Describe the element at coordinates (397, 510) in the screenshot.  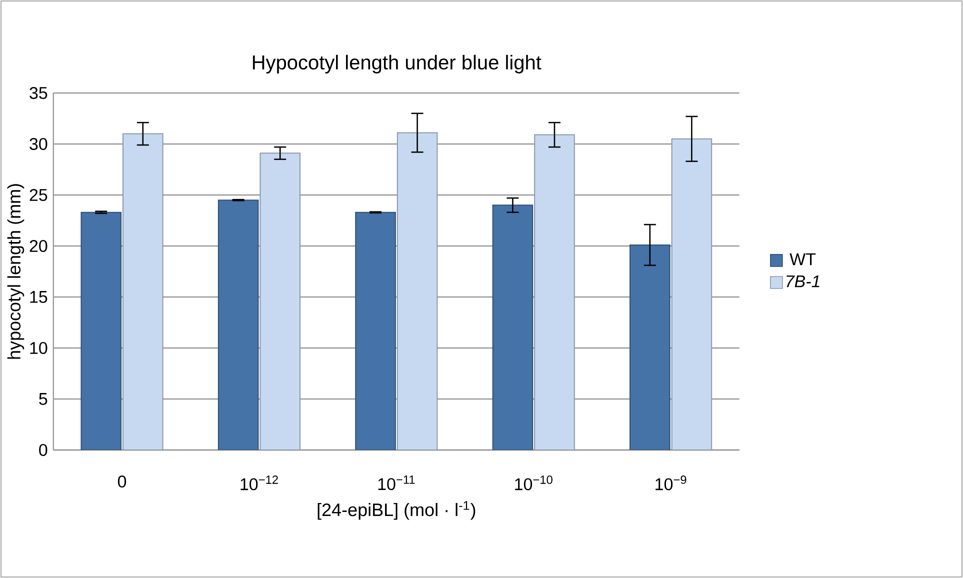
I see `x-axis-title: [24-epiBL] (mol · l$^{-1}$)` at that location.